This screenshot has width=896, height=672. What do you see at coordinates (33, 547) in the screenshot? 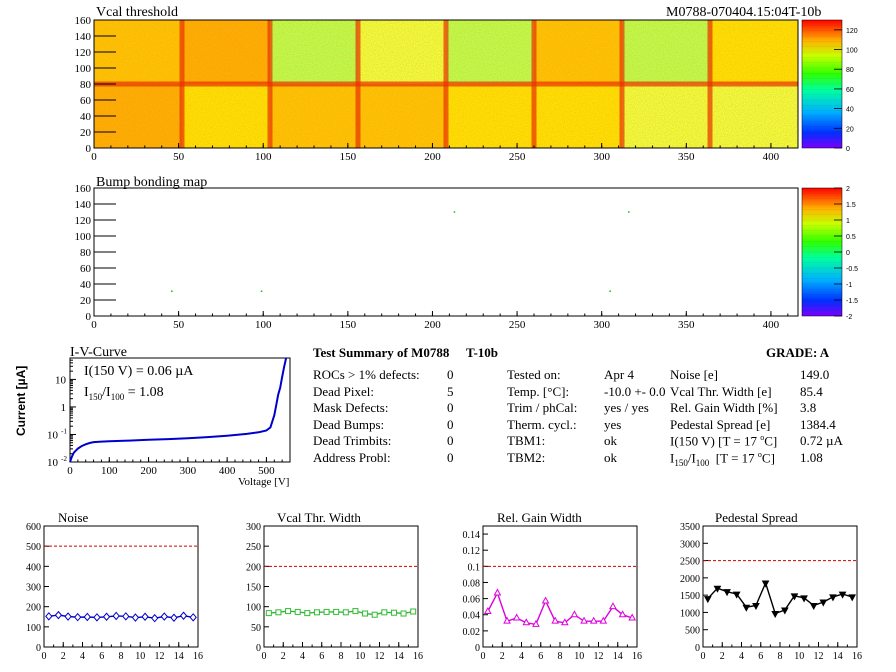
I see `y-tick-label: 500` at bounding box center [33, 547].